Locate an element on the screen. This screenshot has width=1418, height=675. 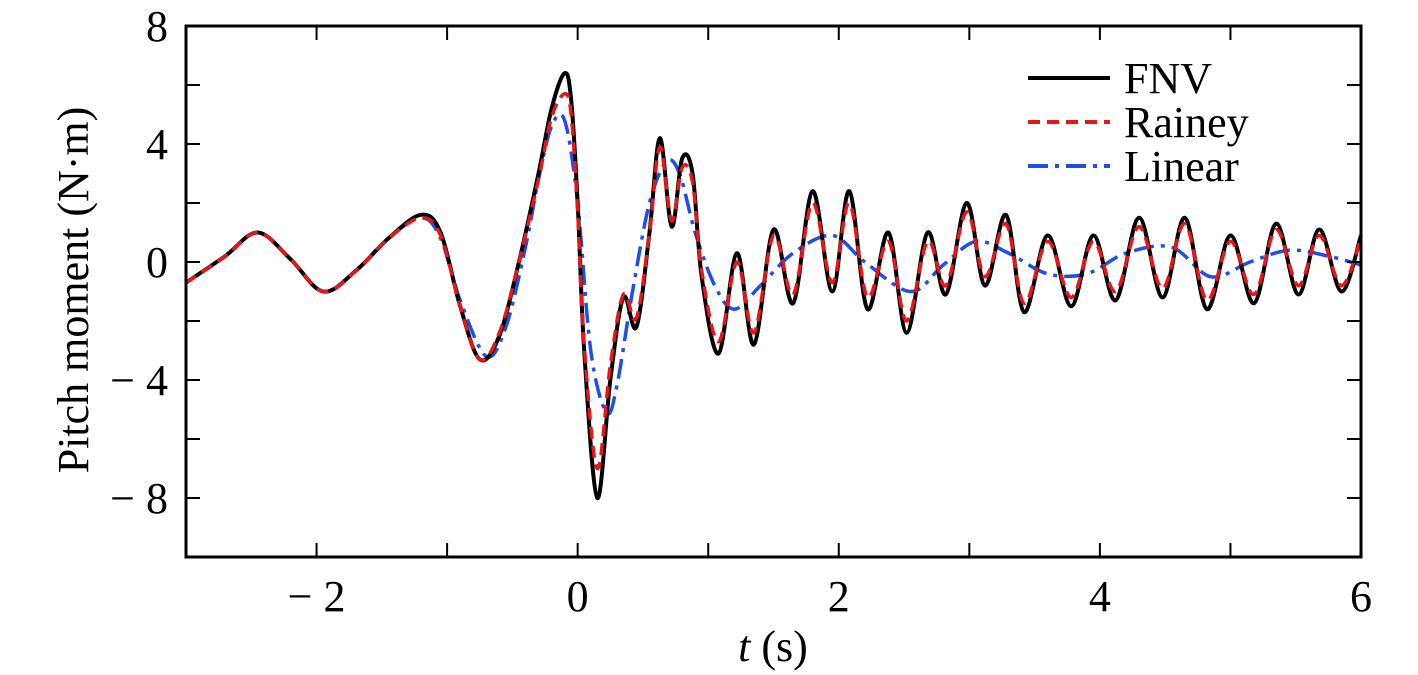
x-tick-label: 0 is located at coordinates (578, 596).